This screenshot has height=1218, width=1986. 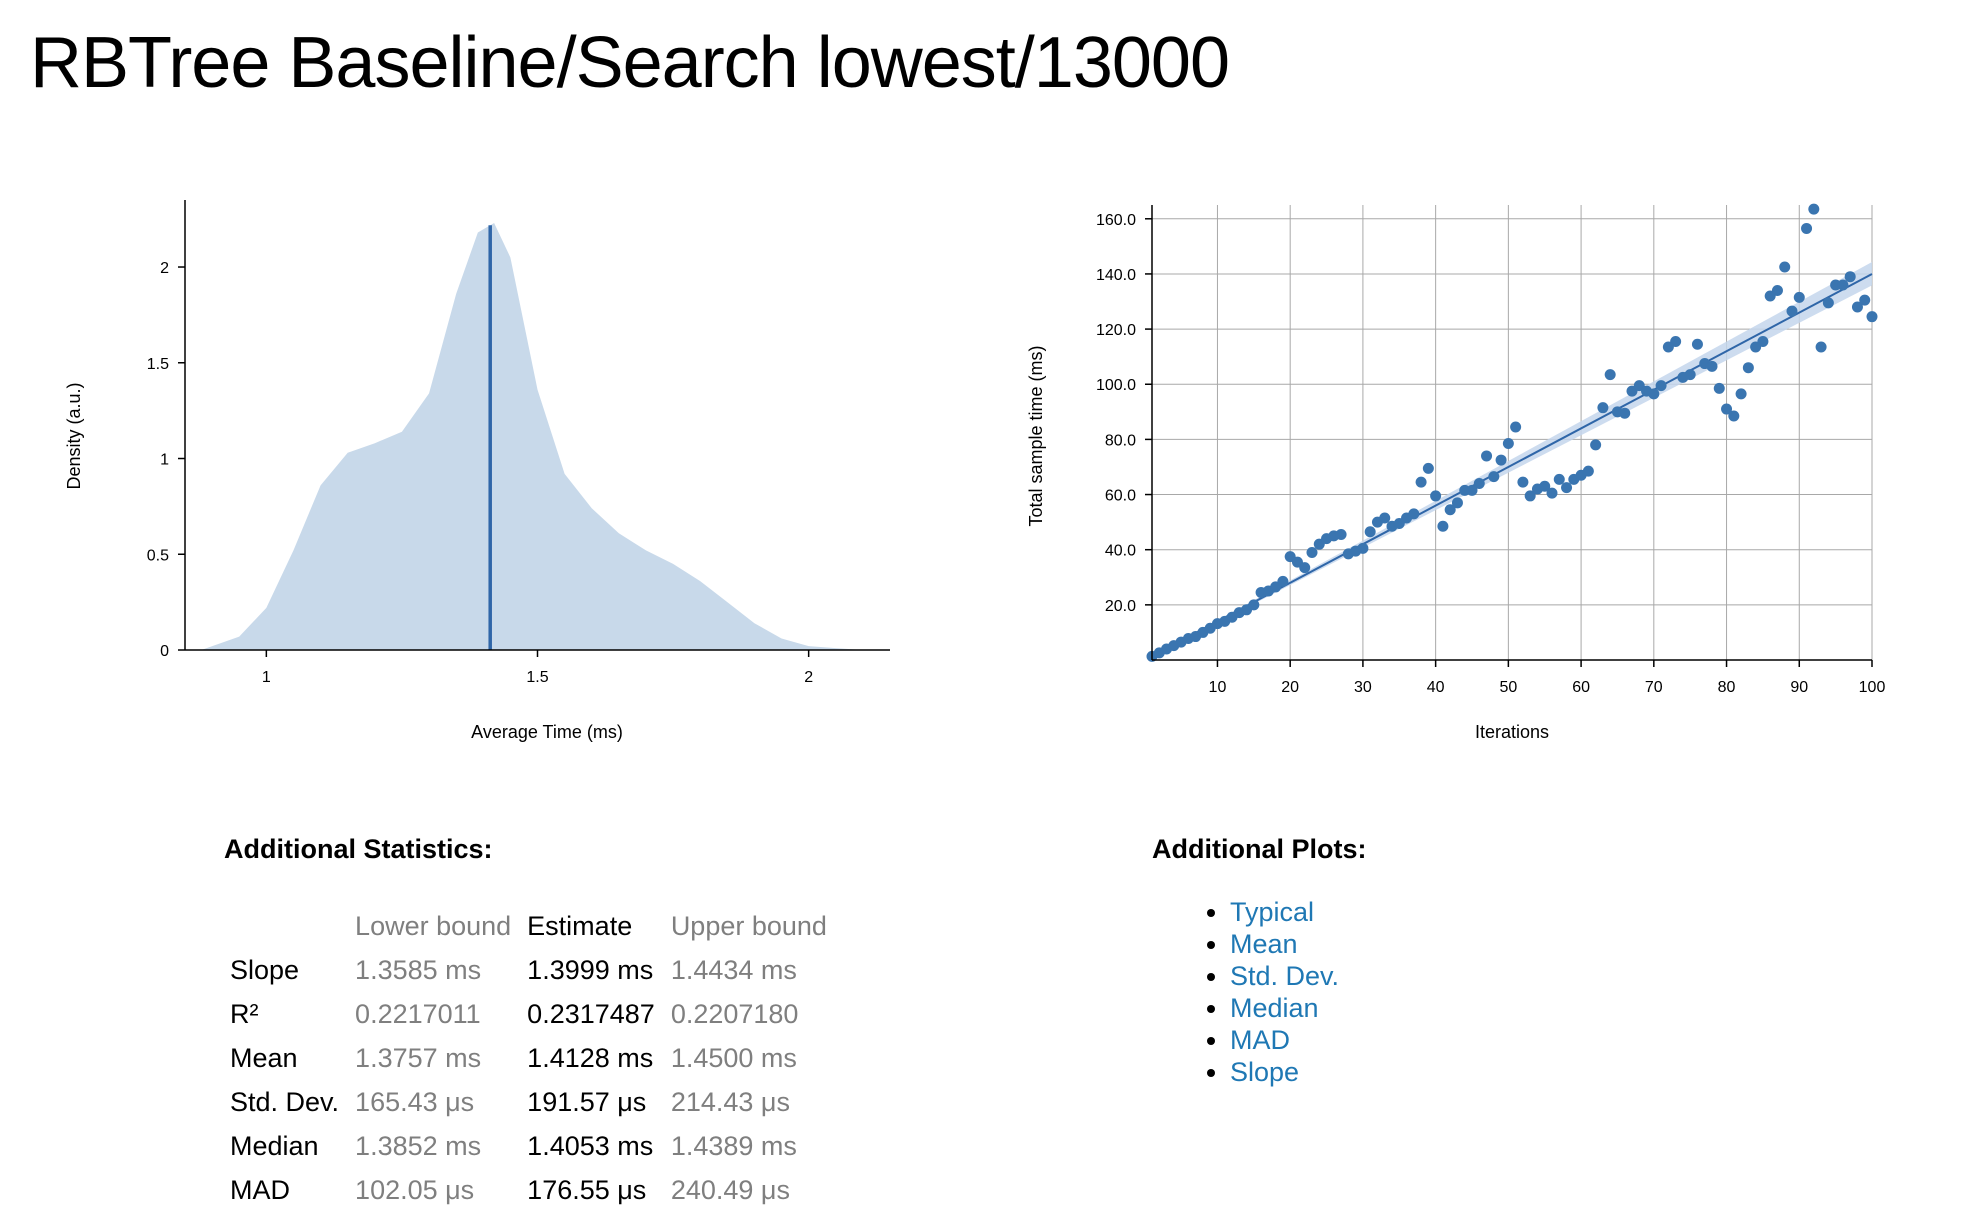 What do you see at coordinates (733, 1057) in the screenshot?
I see `stat-upper: 1.4500 ms` at bounding box center [733, 1057].